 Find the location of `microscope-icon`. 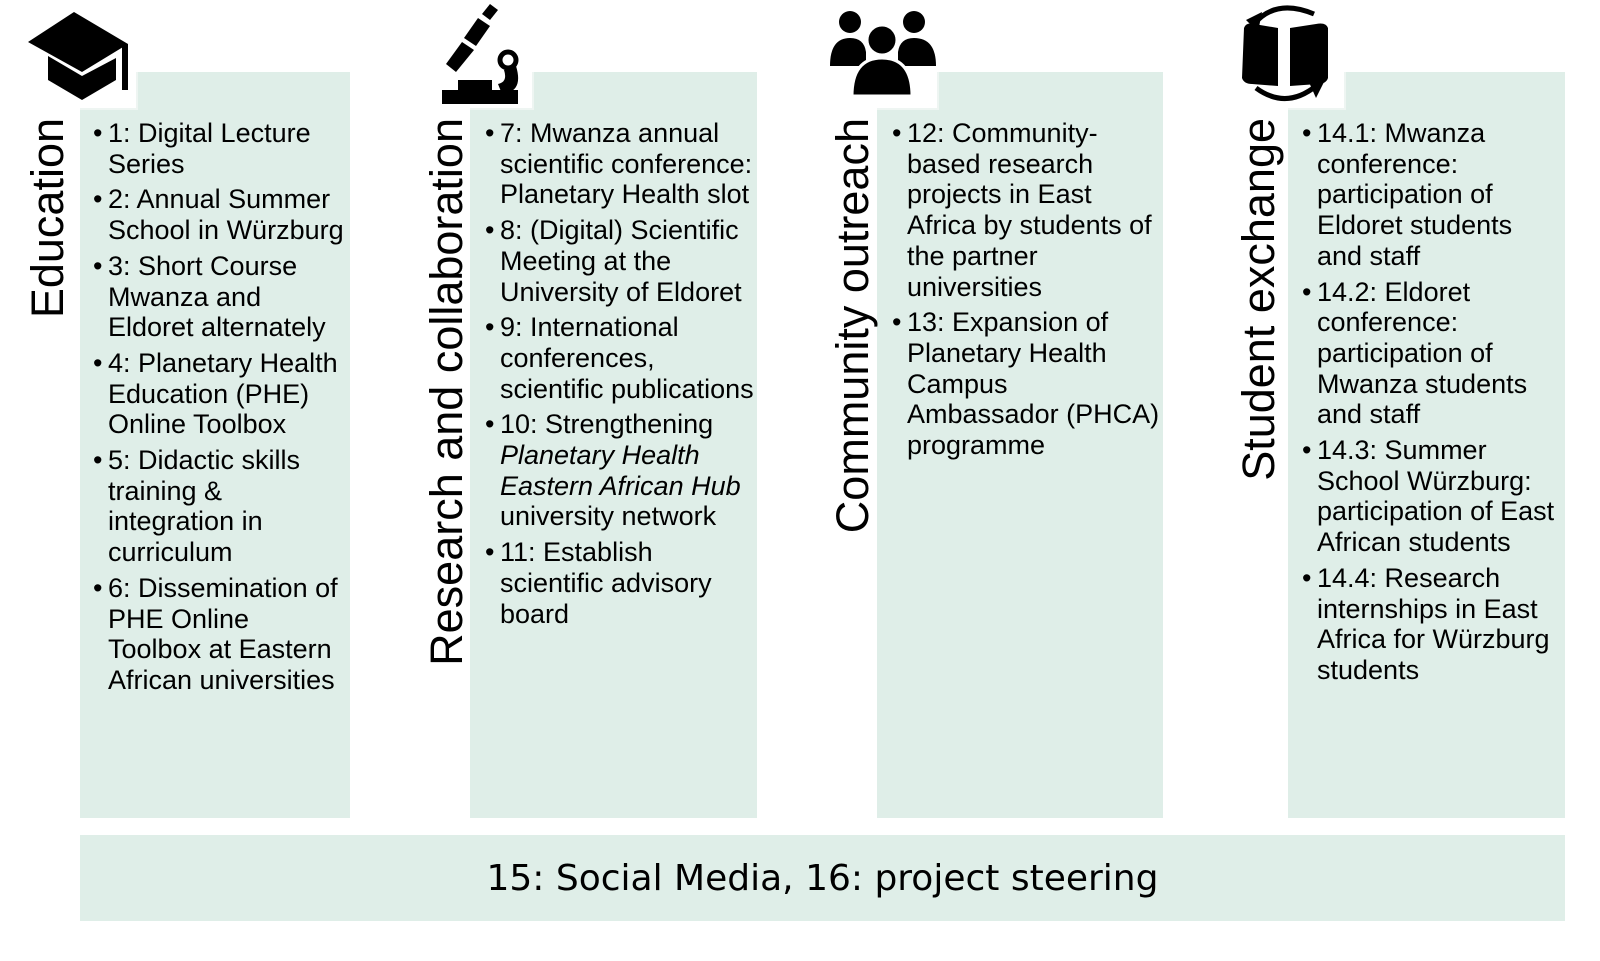

microscope-icon is located at coordinates (480, 54).